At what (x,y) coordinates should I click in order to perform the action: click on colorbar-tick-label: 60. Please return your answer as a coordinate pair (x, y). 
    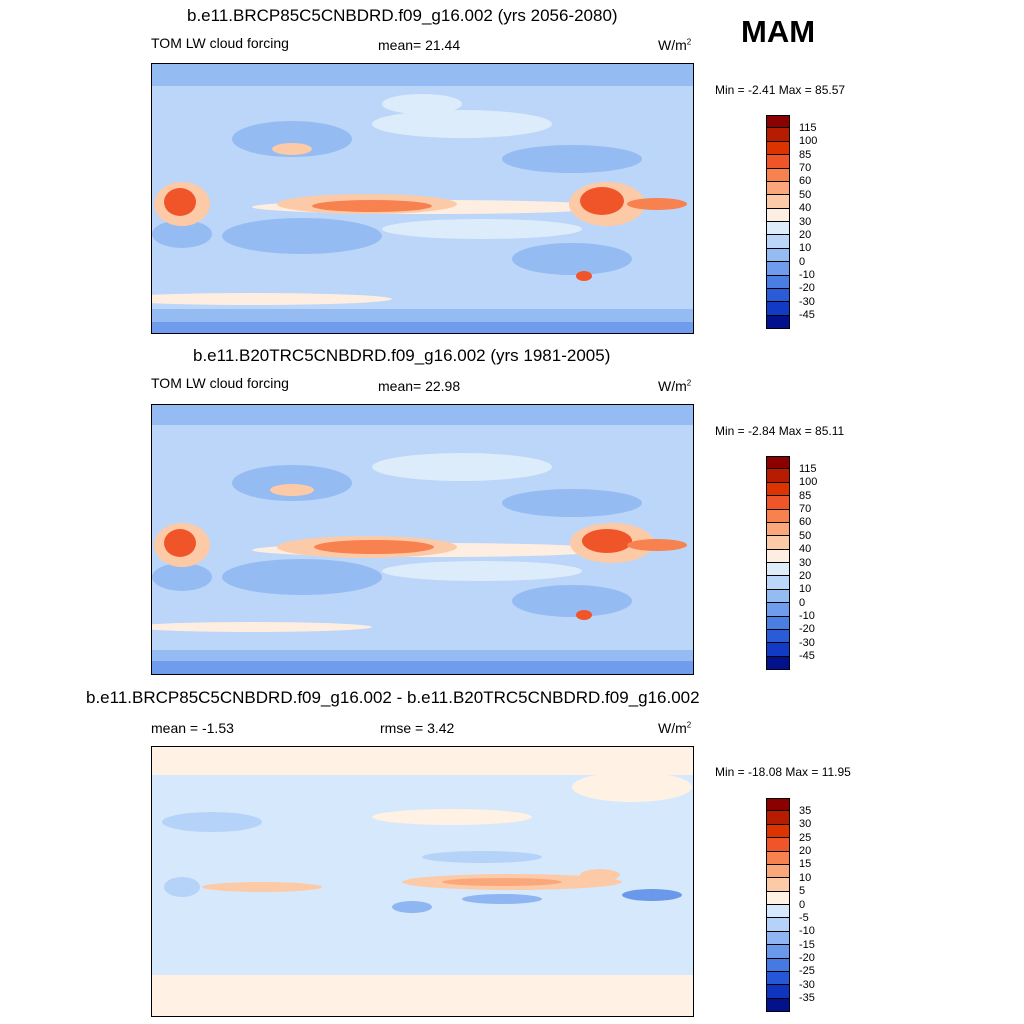
    Looking at the image, I should click on (805, 181).